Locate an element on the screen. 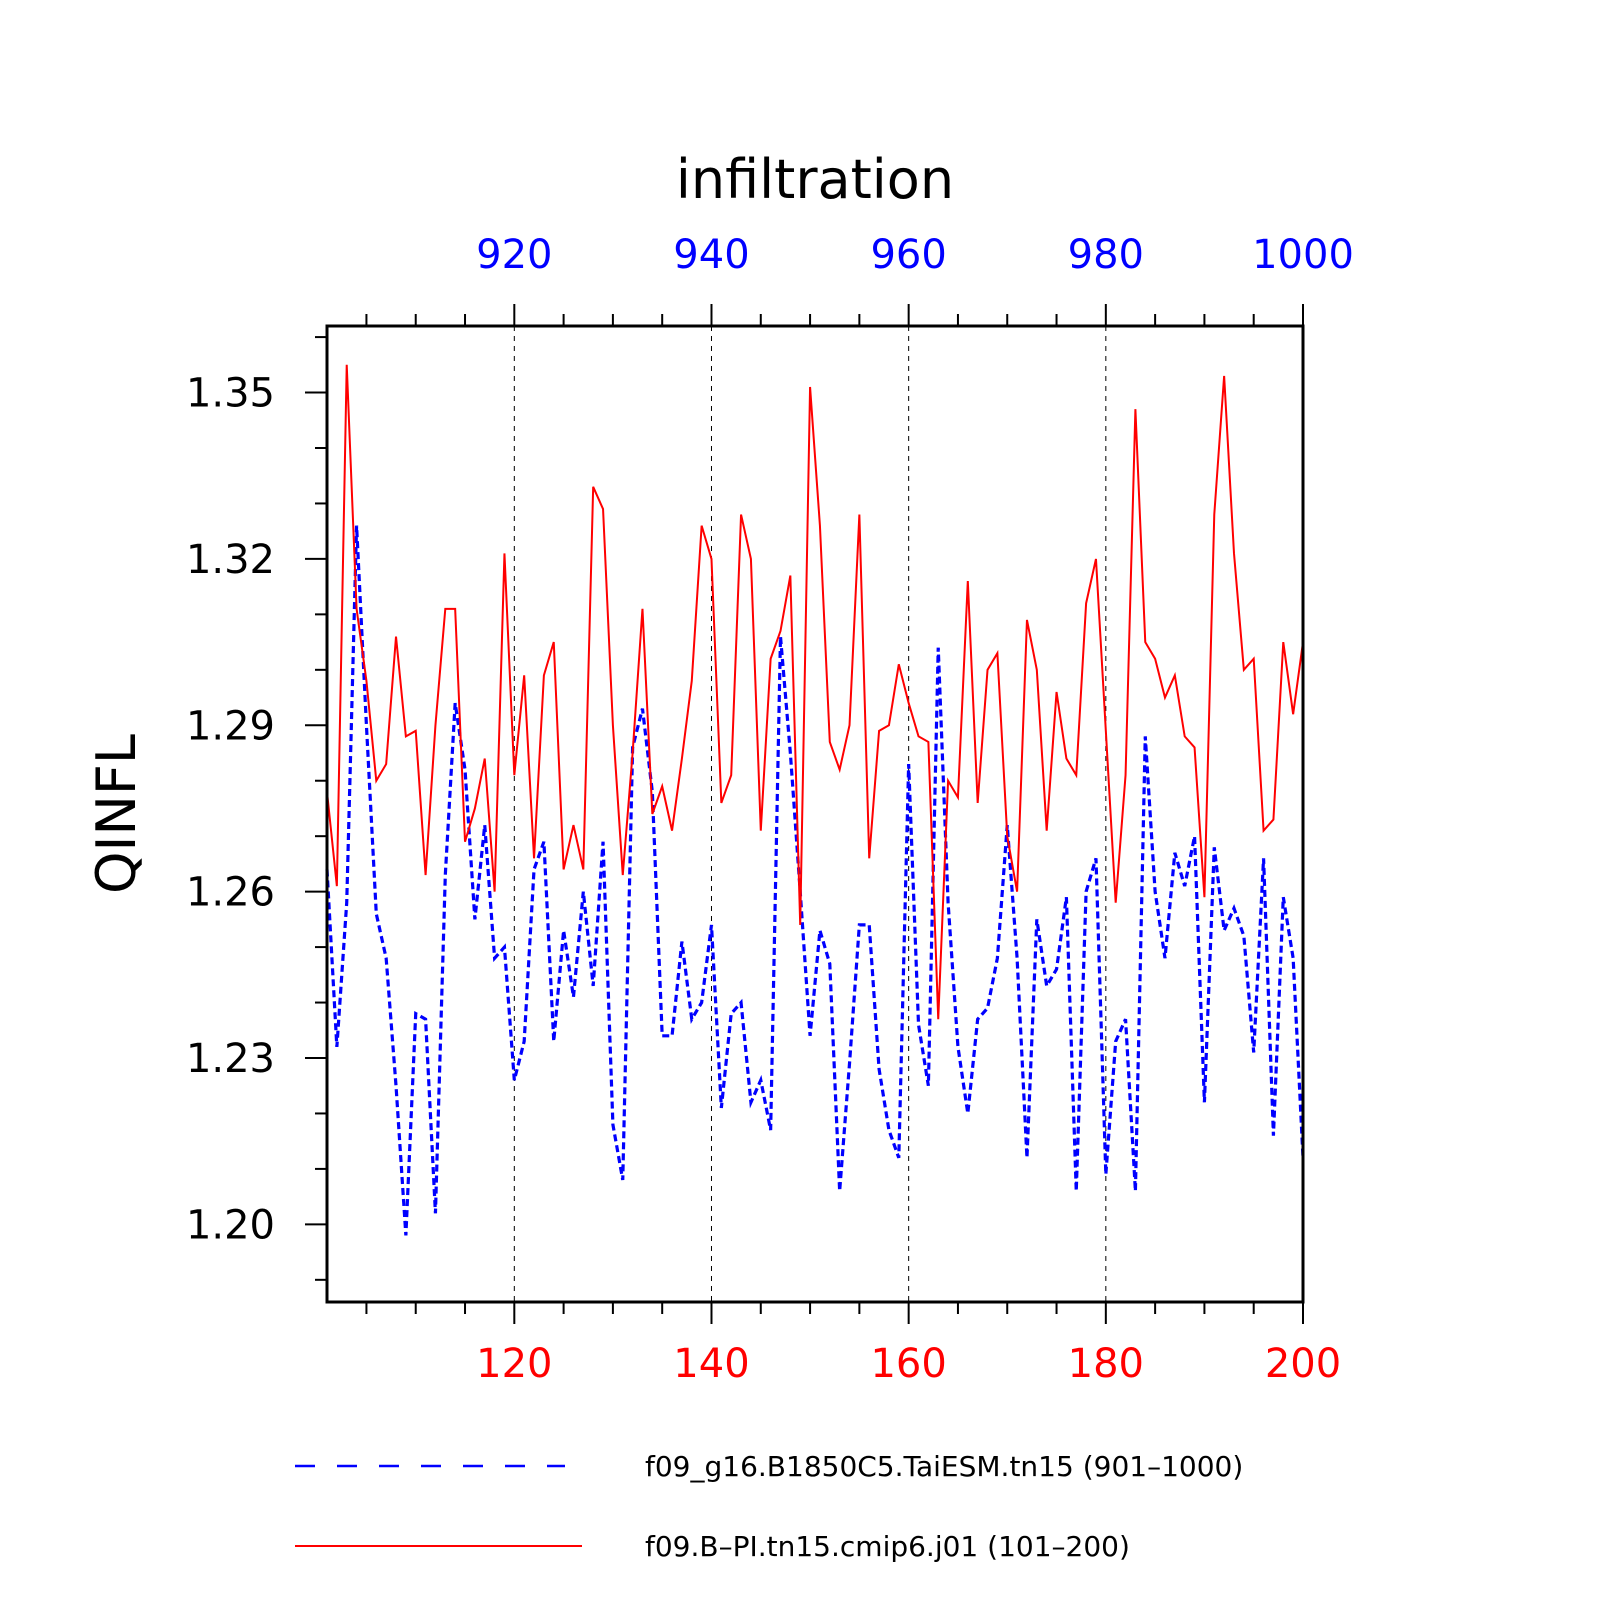  top-tick-label: 980 is located at coordinates (1106, 255).